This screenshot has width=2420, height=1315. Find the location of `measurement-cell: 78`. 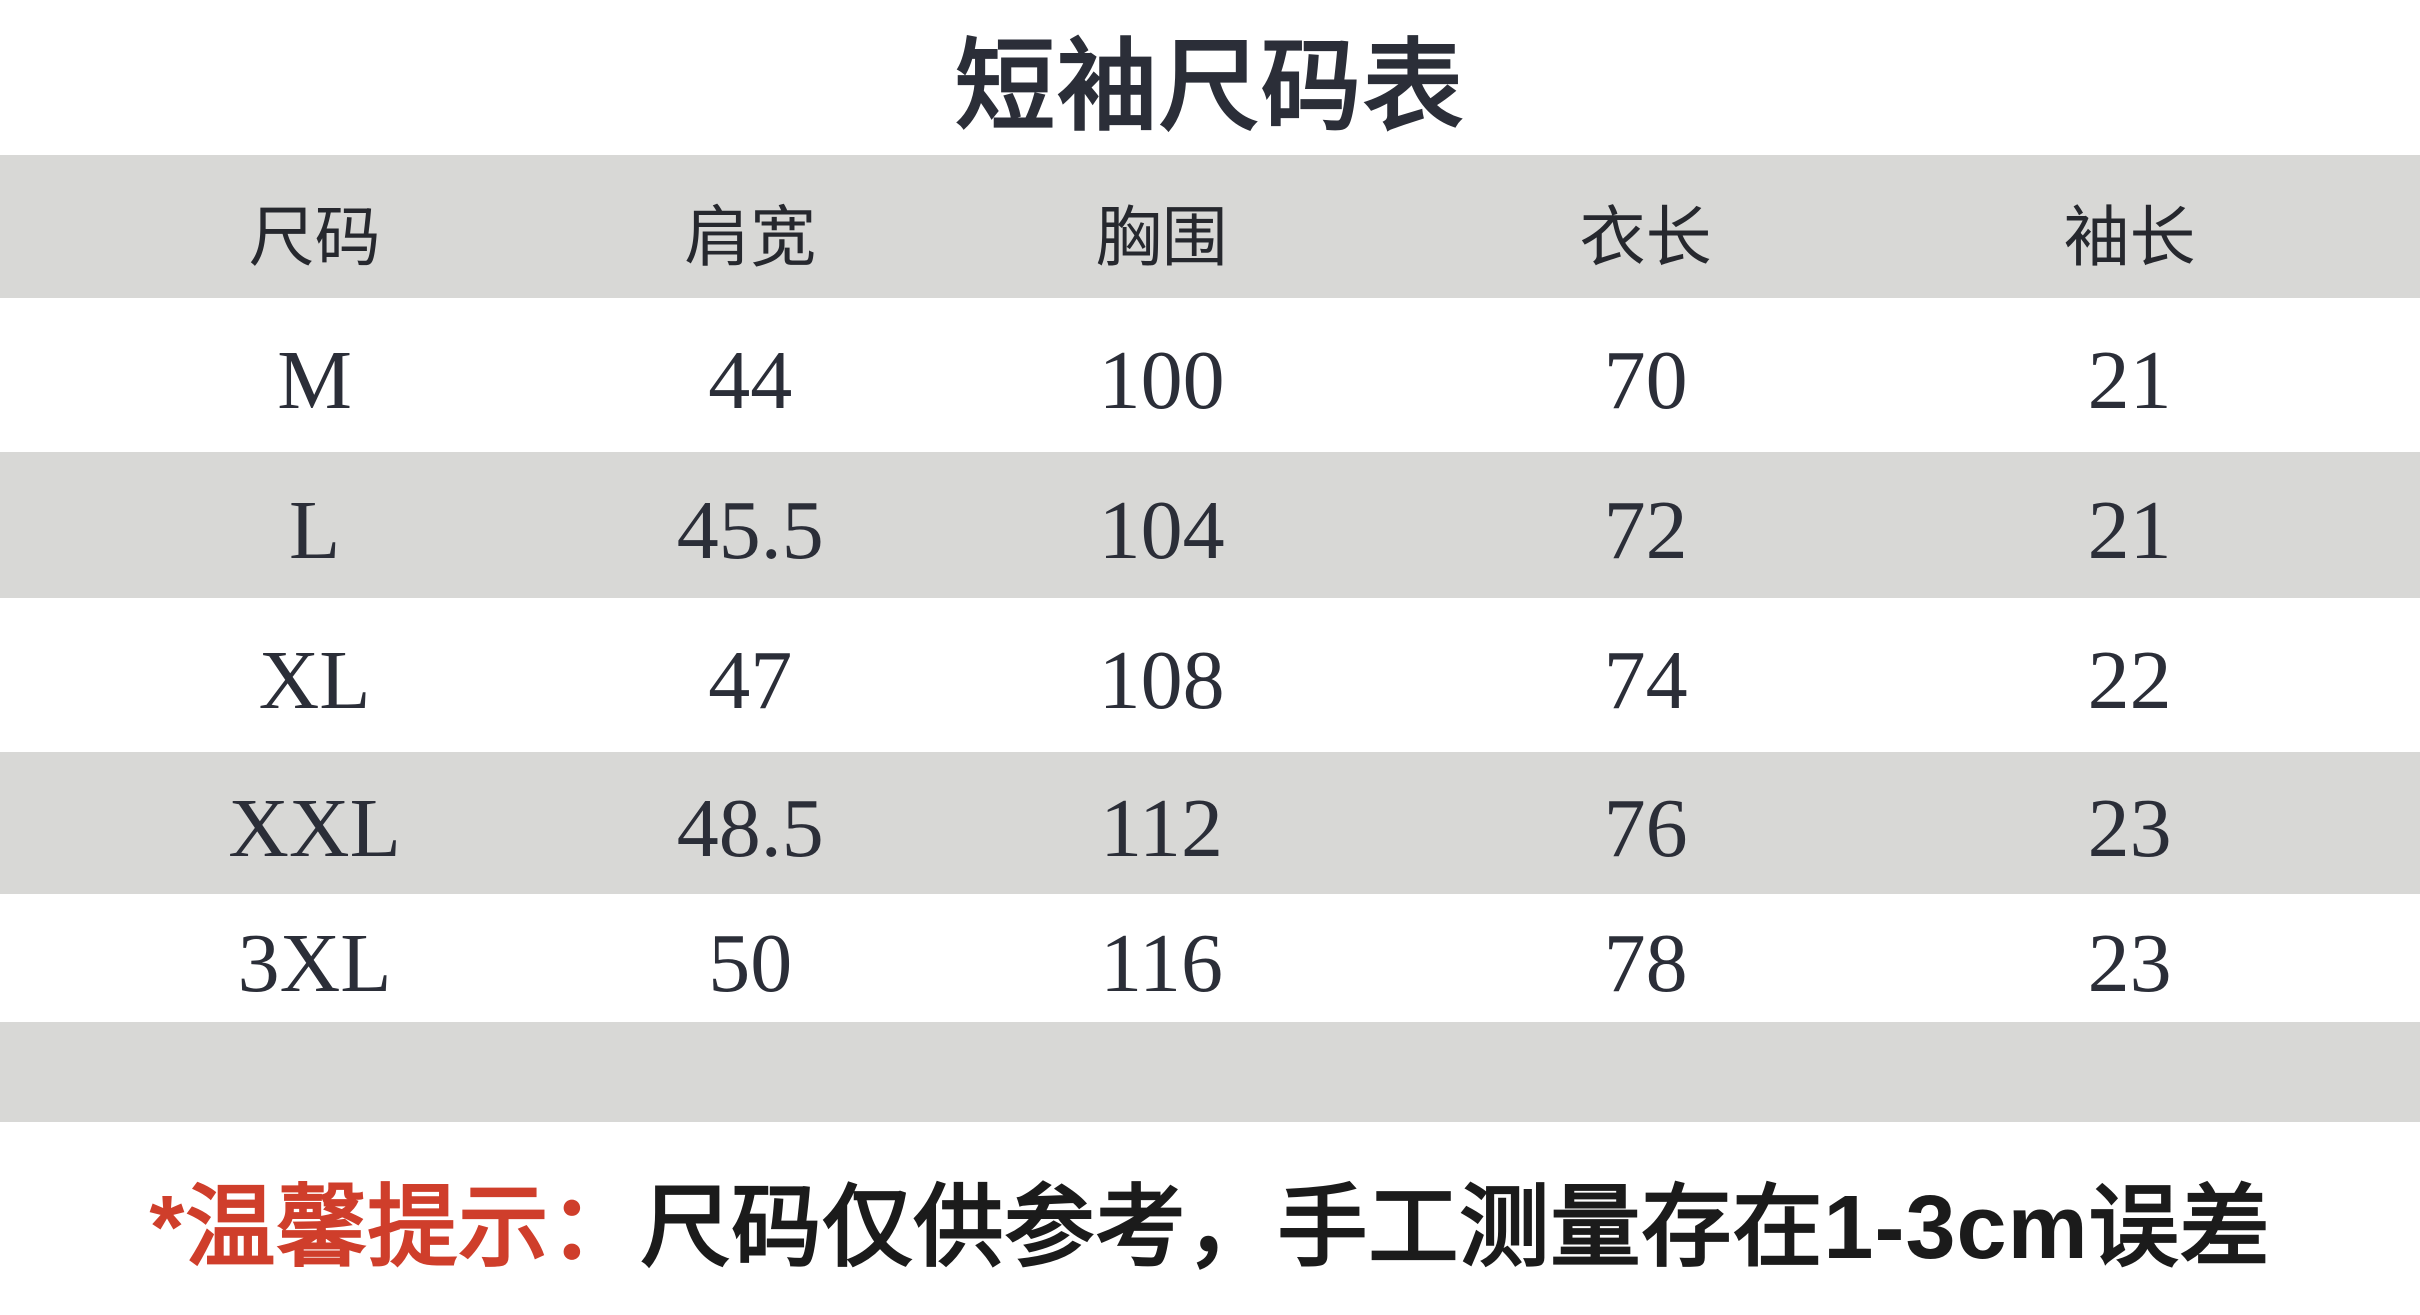

measurement-cell: 78 is located at coordinates (1645, 963).